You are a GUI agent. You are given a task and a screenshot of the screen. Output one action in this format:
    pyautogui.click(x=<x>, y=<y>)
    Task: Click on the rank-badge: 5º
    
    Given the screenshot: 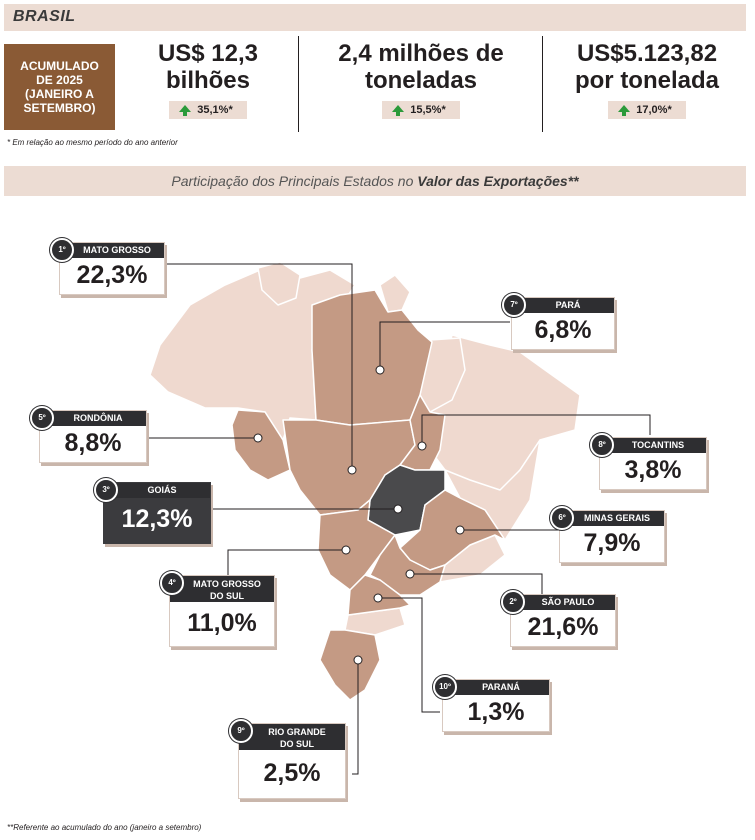 What is the action you would take?
    pyautogui.click(x=42, y=418)
    